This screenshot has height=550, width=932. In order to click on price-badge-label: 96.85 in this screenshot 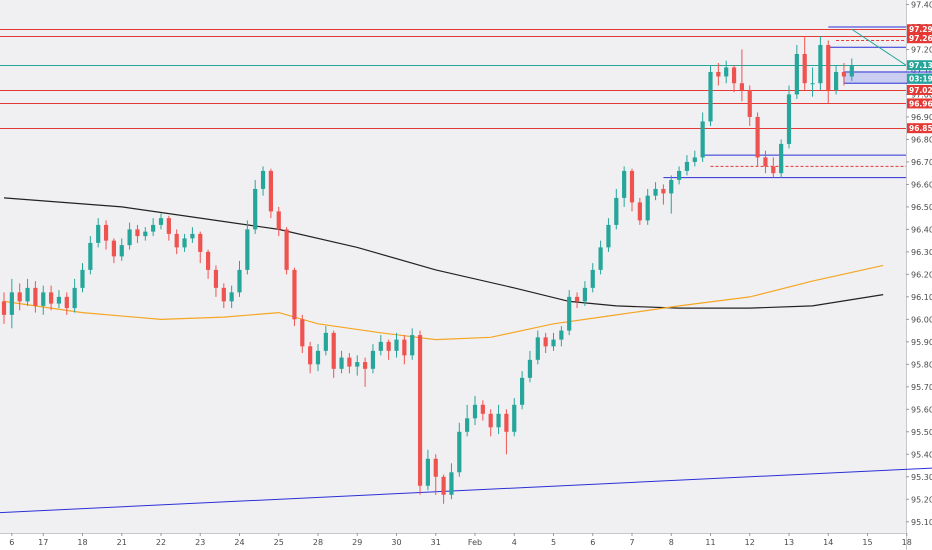, I will do `click(920, 128)`.